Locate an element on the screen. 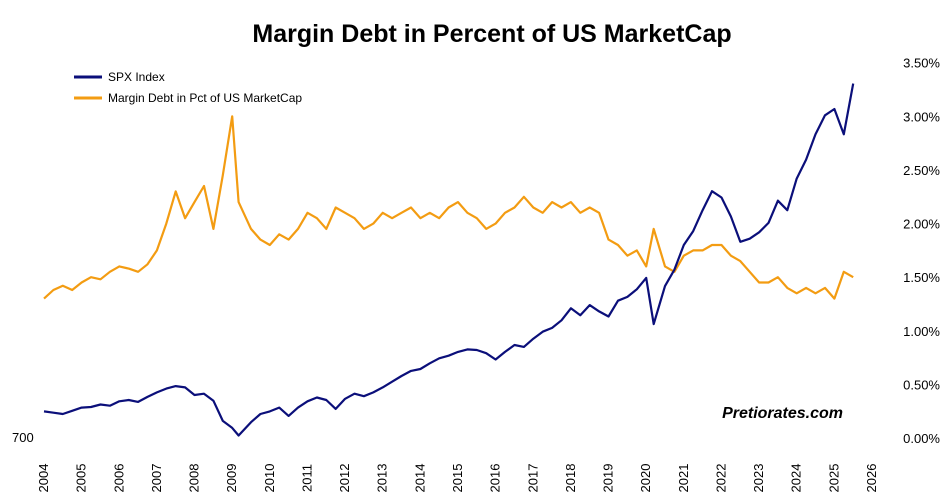  x-tick-2024: 2024 is located at coordinates (796, 478).